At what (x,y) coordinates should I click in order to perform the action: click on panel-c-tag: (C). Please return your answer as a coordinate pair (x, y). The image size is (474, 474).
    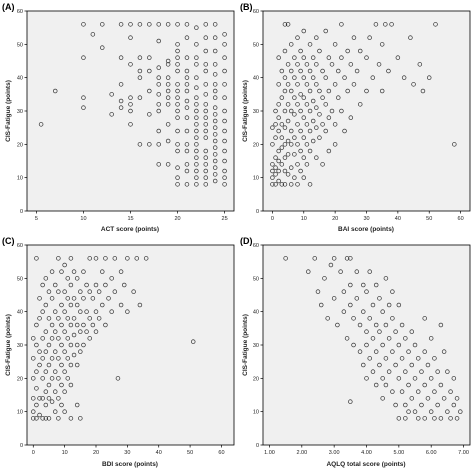
    Looking at the image, I should click on (8, 241).